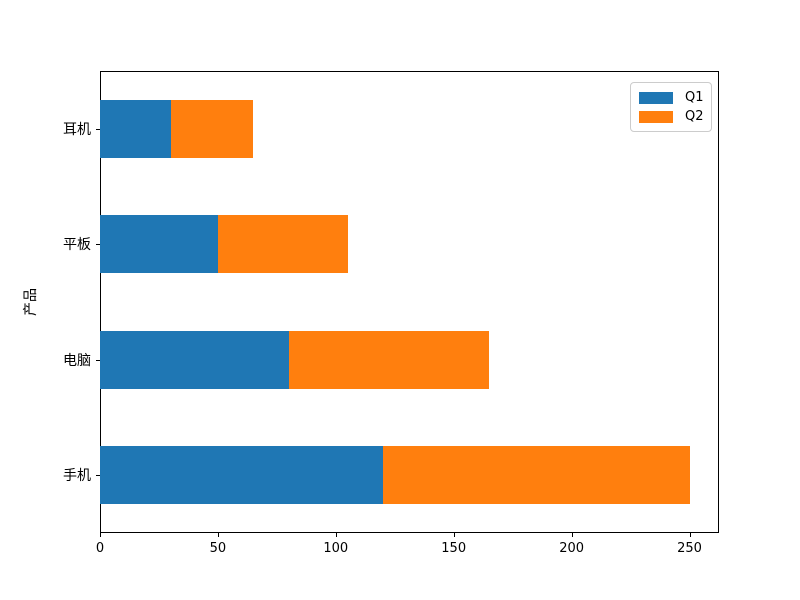  What do you see at coordinates (656, 116) in the screenshot?
I see `legend-swatch-q2-icon` at bounding box center [656, 116].